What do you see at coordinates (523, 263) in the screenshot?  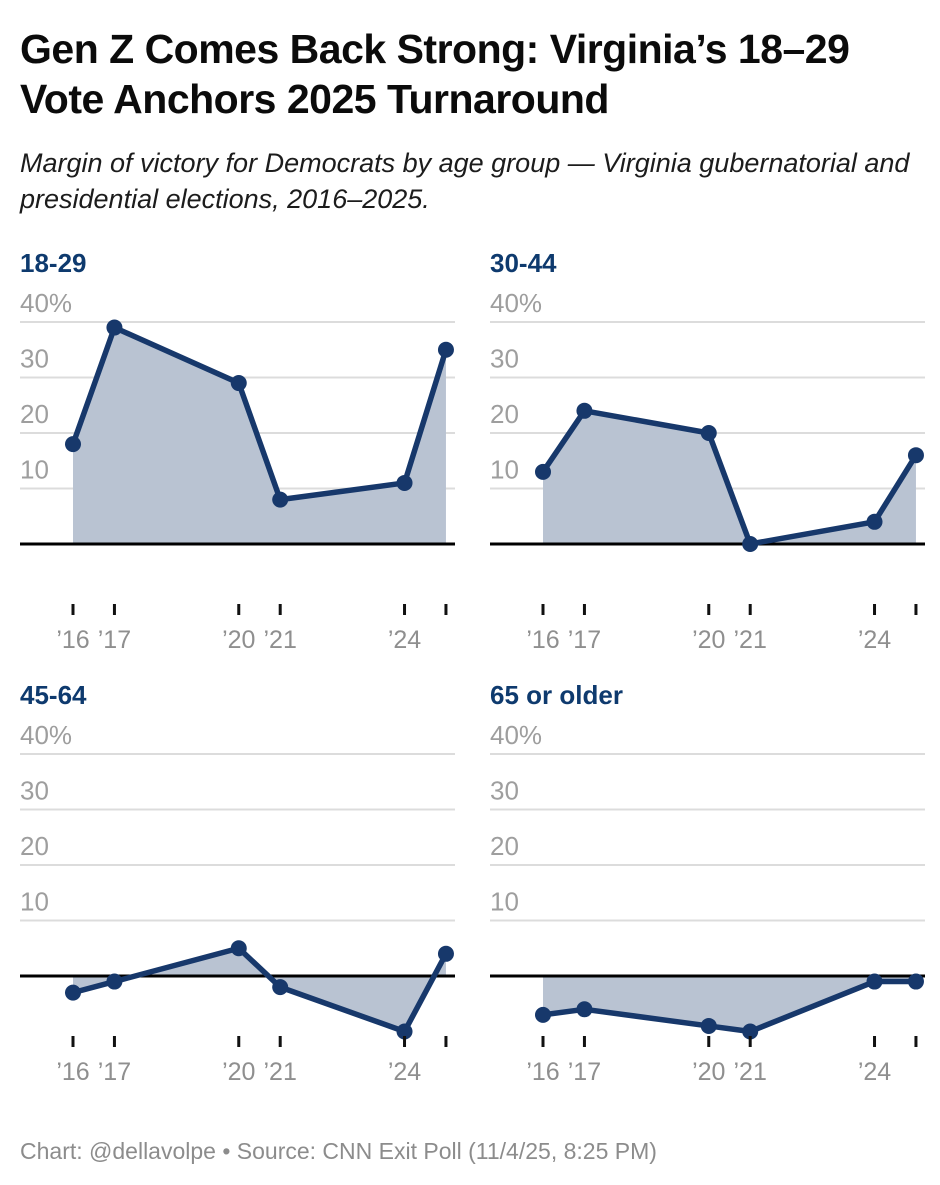 I see `panel-title-30-44: 30-44` at bounding box center [523, 263].